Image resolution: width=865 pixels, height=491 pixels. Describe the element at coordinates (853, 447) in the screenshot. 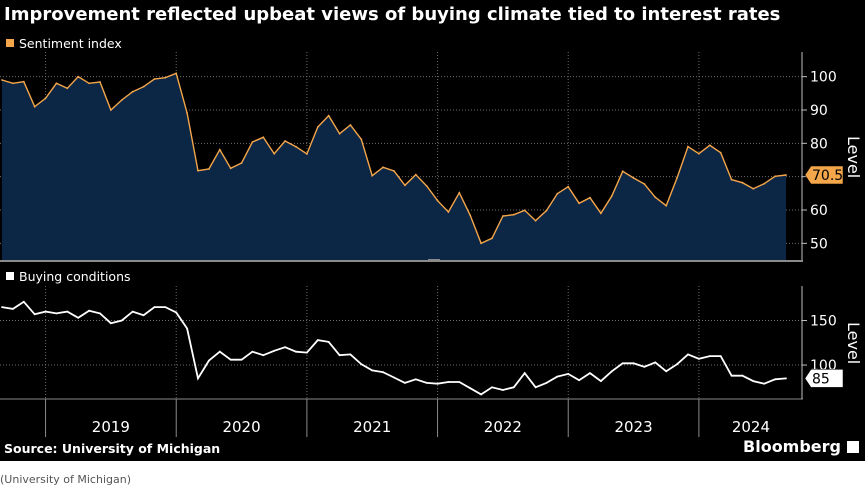

I see `bloomberg-terminal-icon` at that location.